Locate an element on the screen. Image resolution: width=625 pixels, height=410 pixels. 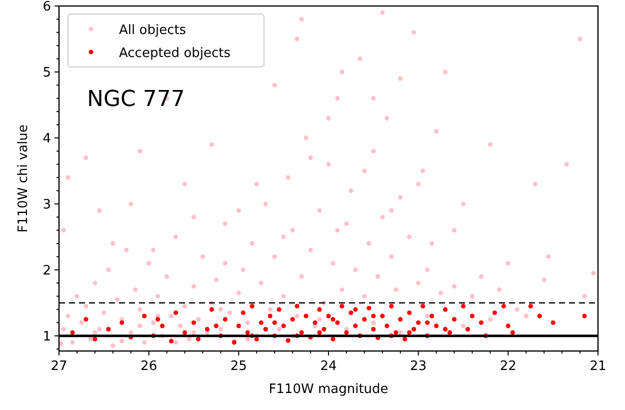
legend-label: Accepted objects is located at coordinates (175, 53).